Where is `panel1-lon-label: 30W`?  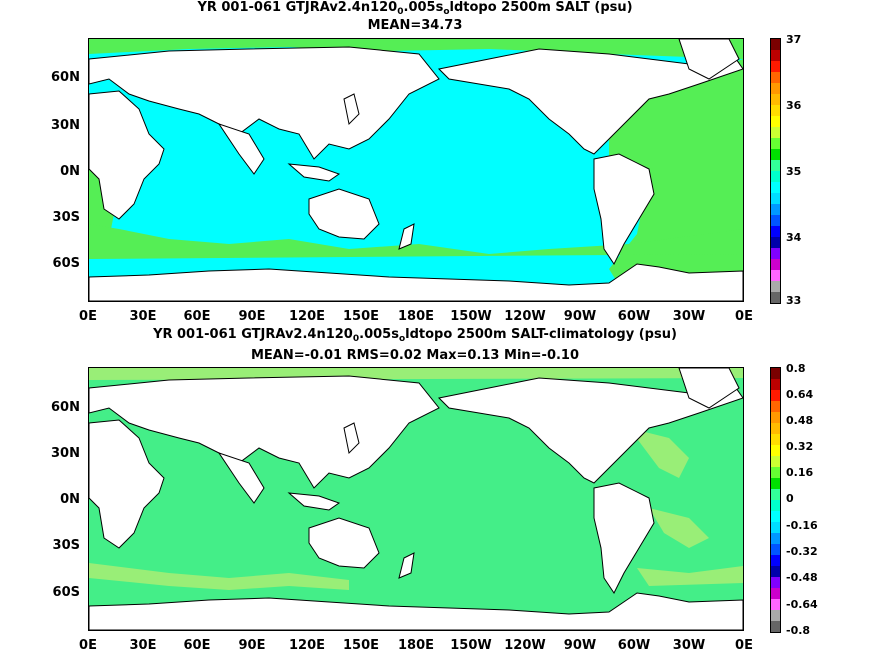
panel1-lon-label: 30W is located at coordinates (689, 316).